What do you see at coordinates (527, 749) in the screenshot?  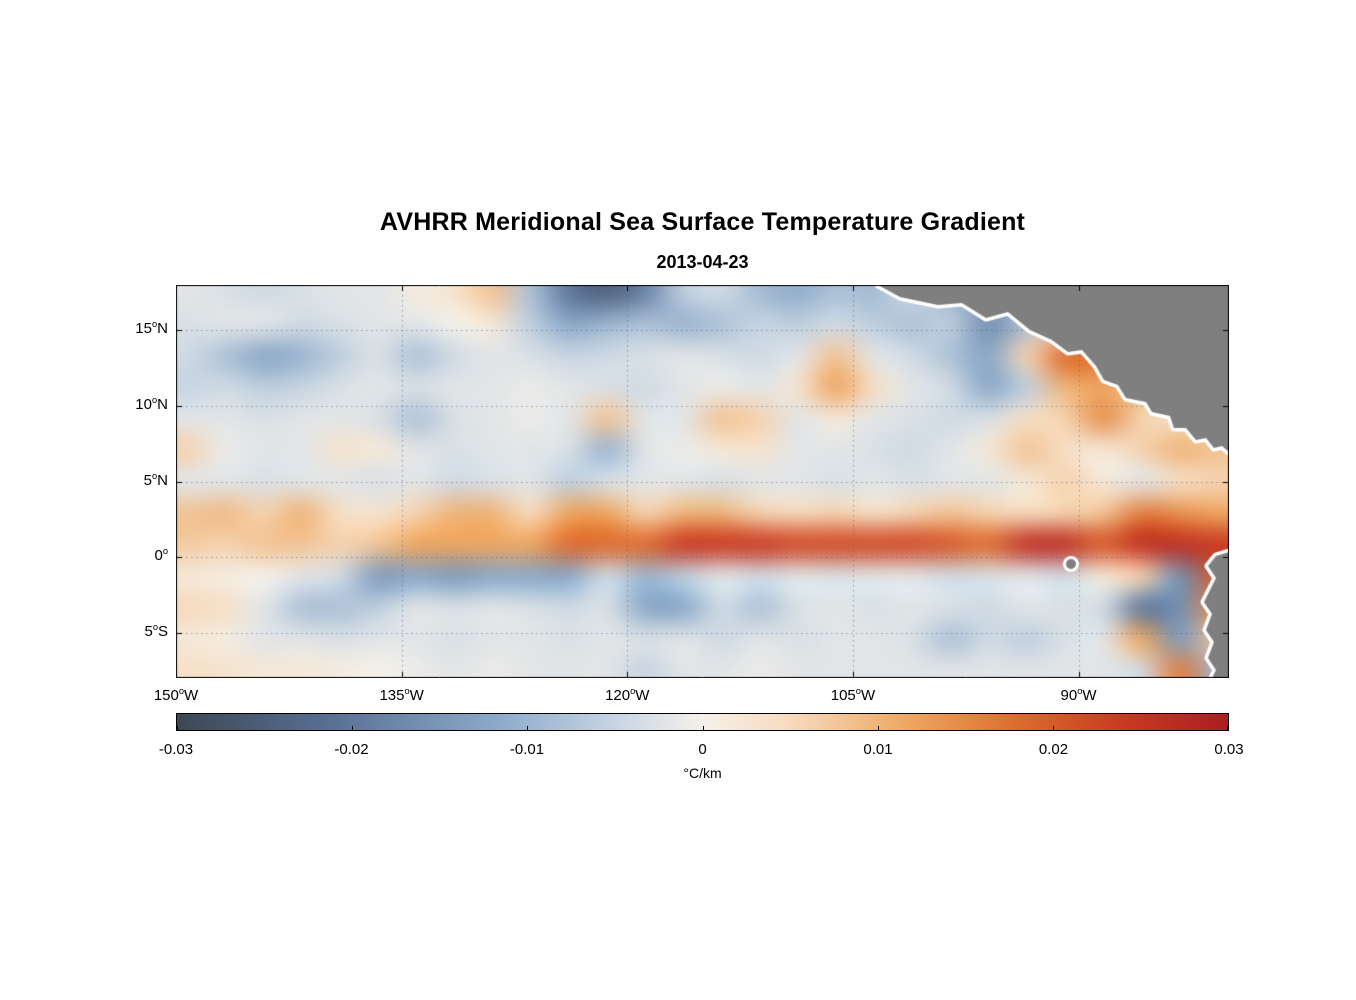 I see `colorbar-tick-label: -0.01` at bounding box center [527, 749].